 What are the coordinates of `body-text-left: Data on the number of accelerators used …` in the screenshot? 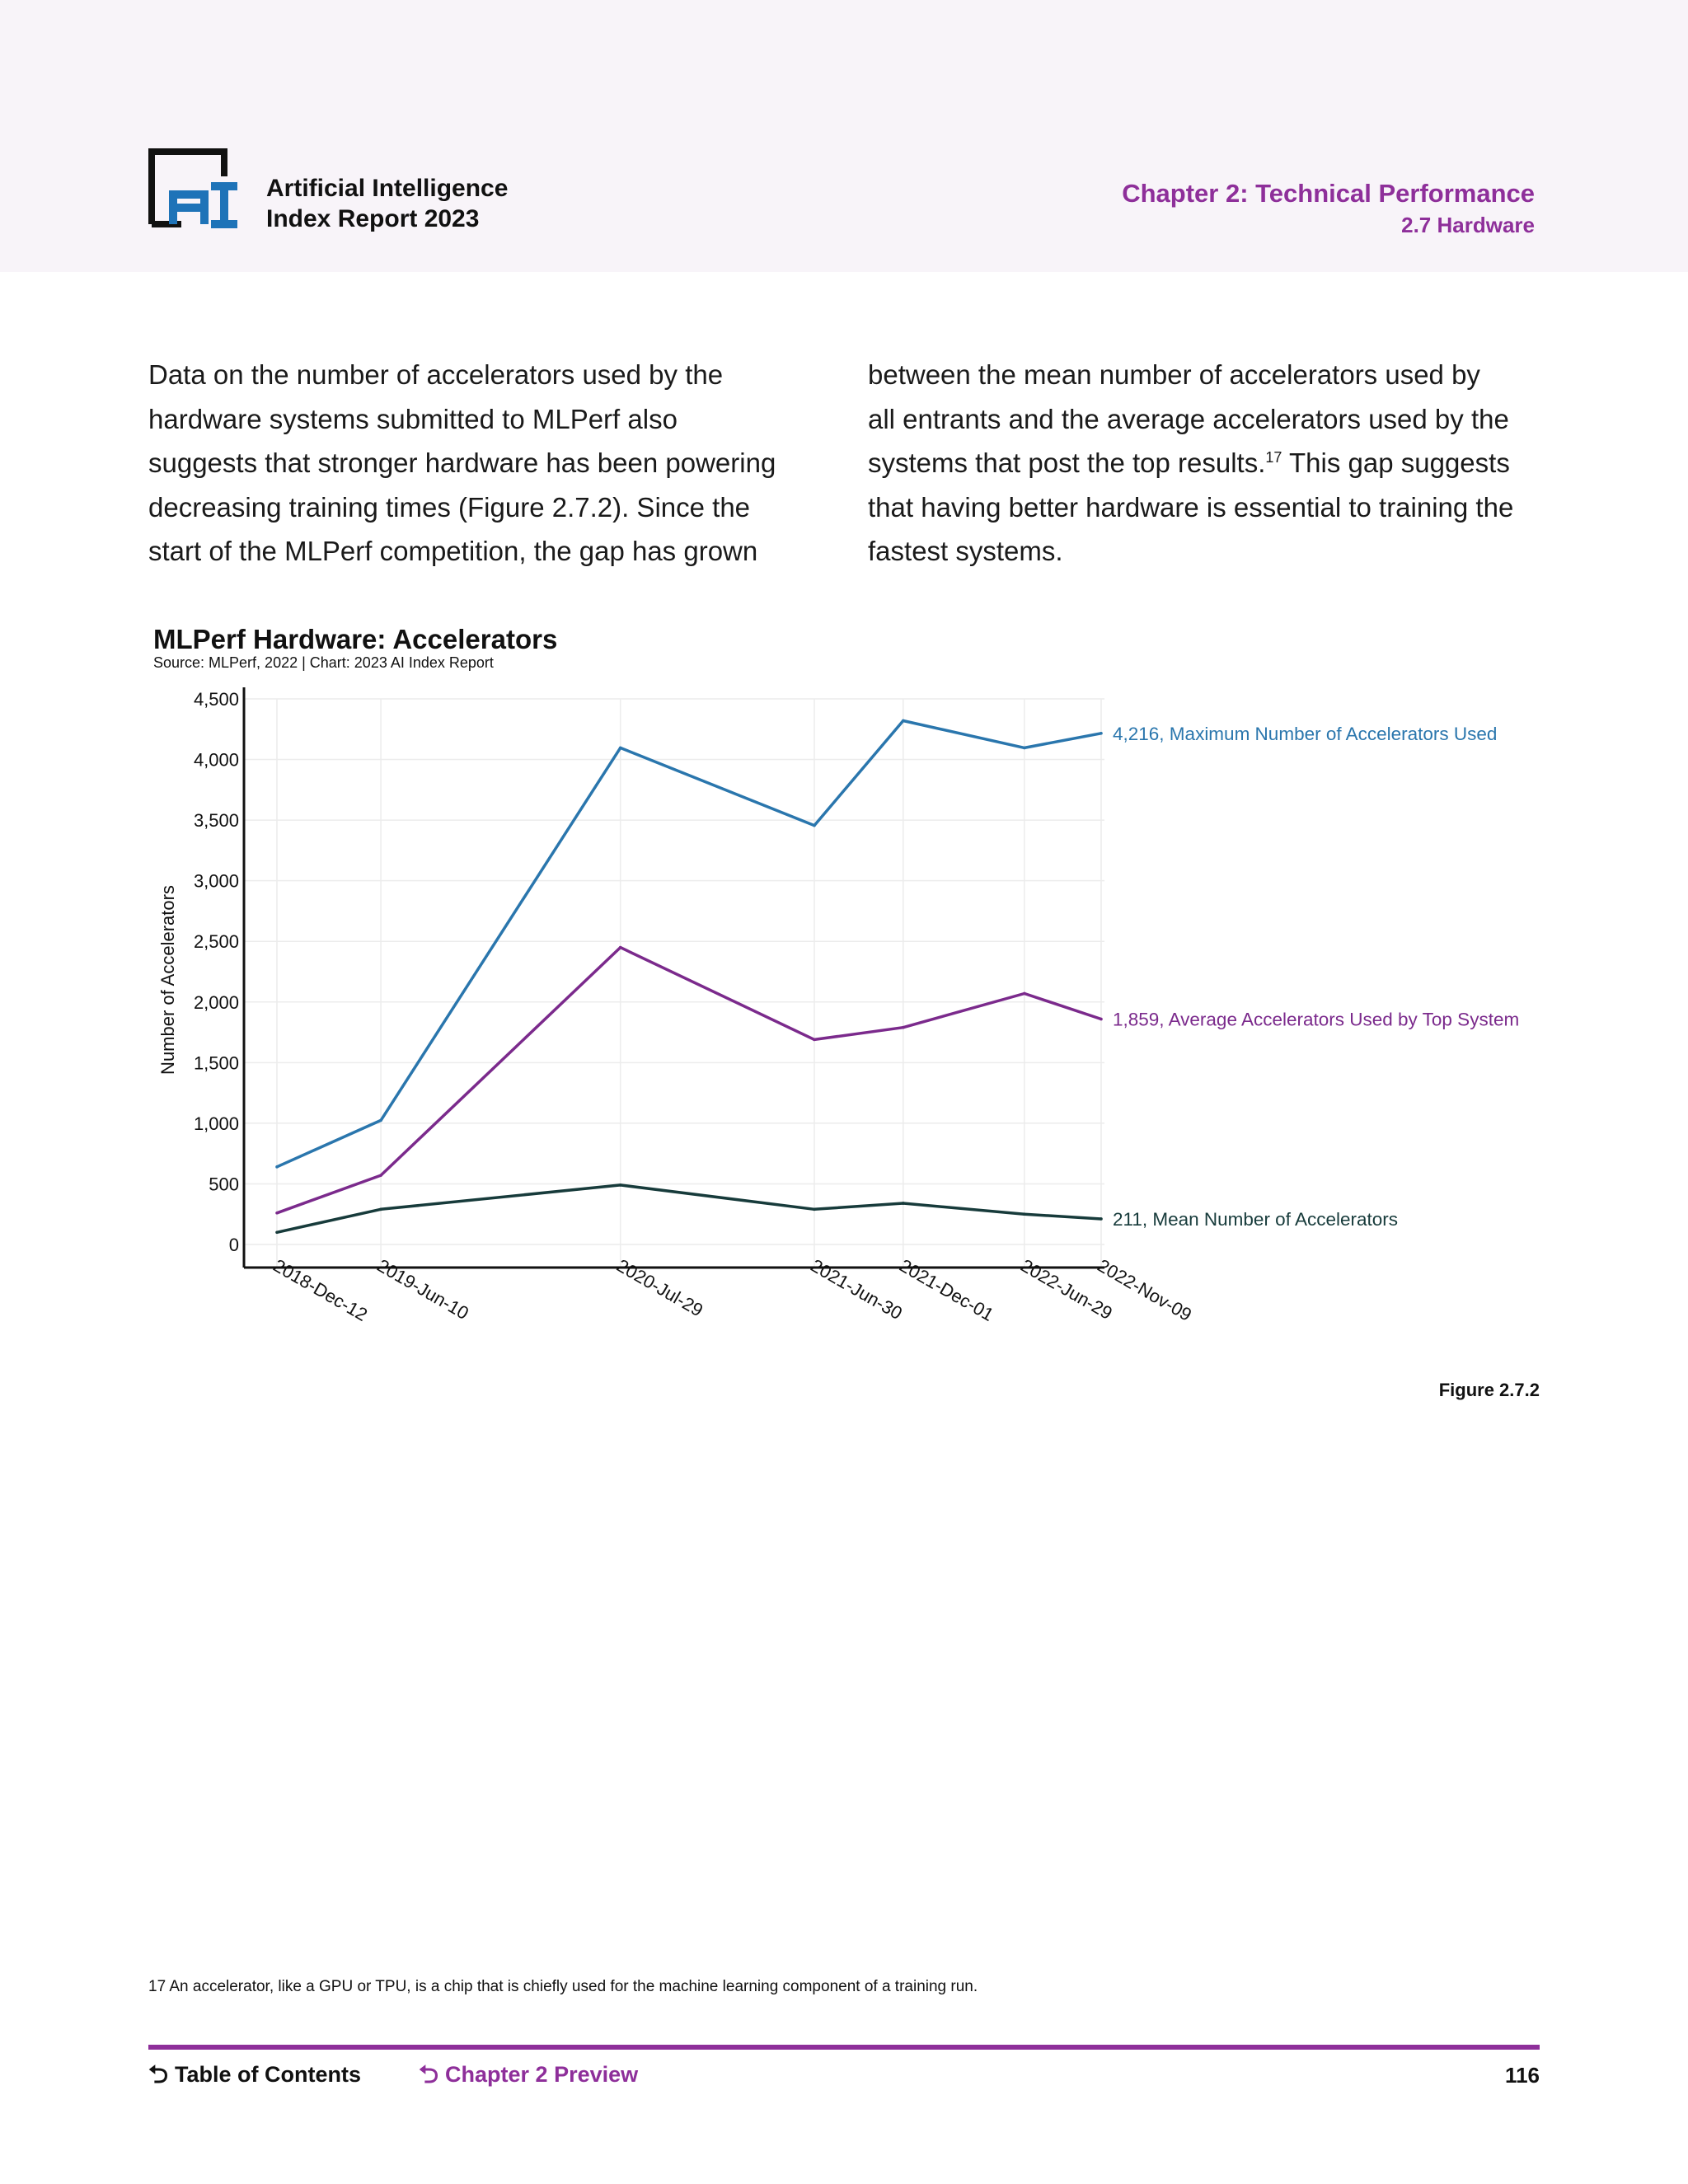 It's located at (474, 463).